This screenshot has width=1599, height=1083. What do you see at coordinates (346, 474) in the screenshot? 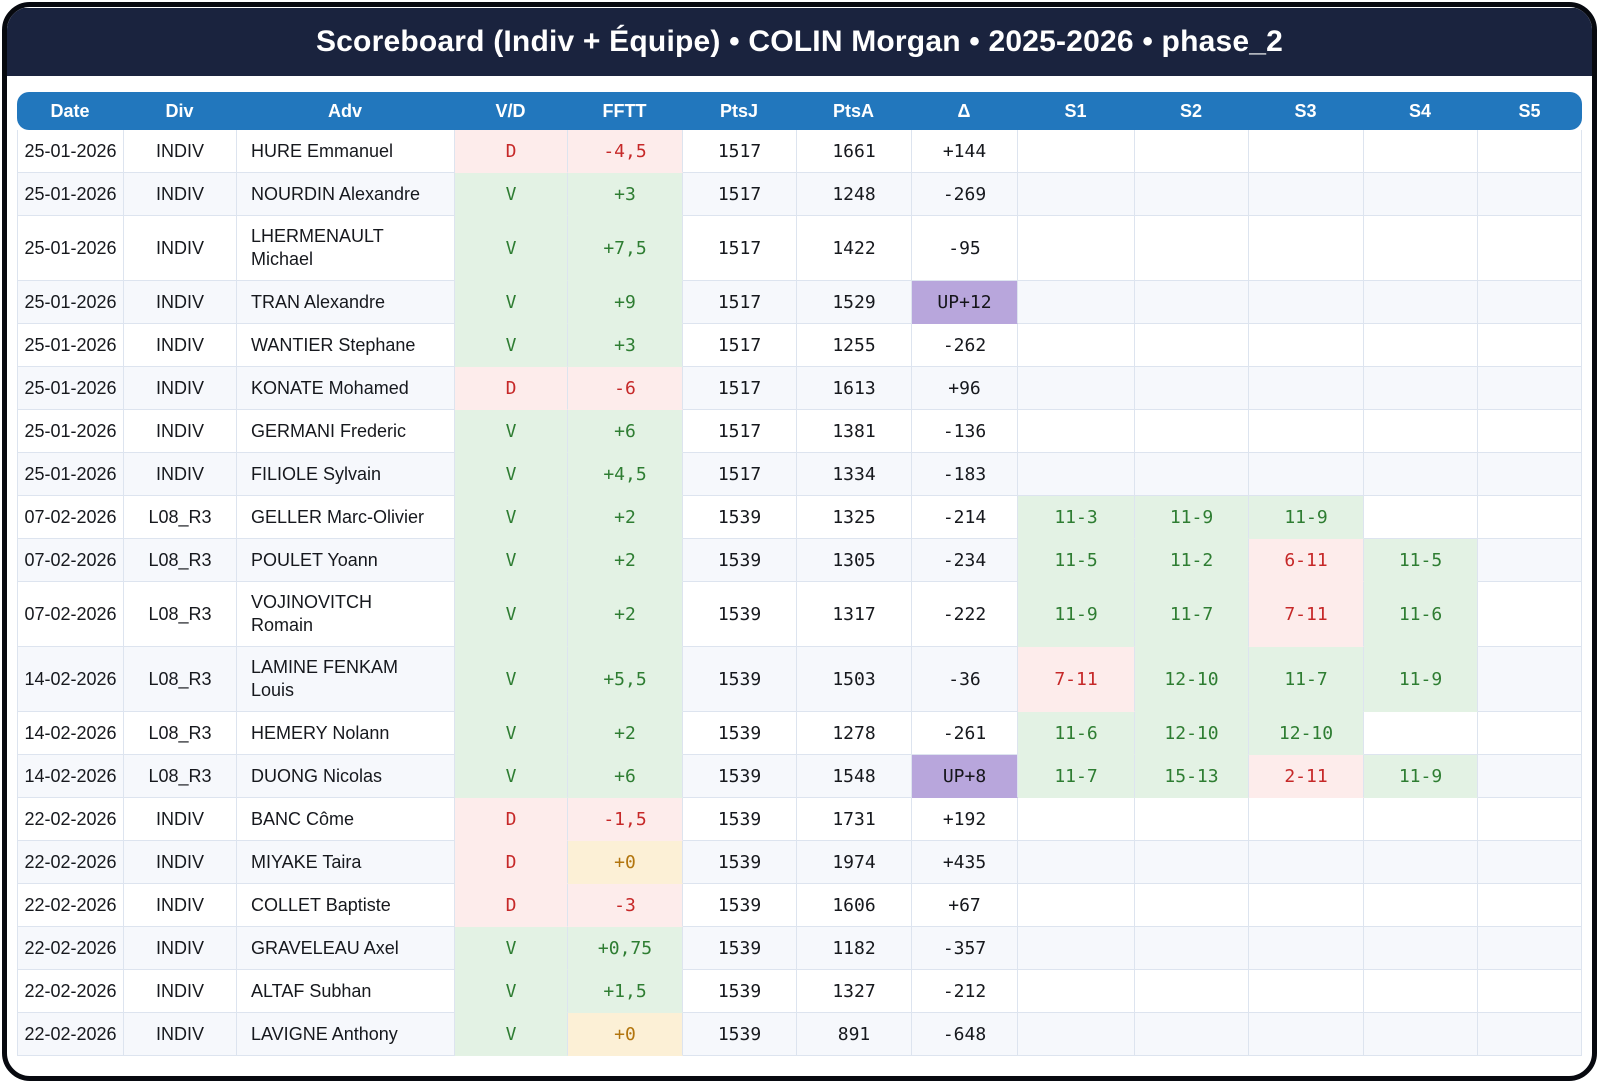
I see `cell-adv: FILIOLE Sylvain` at bounding box center [346, 474].